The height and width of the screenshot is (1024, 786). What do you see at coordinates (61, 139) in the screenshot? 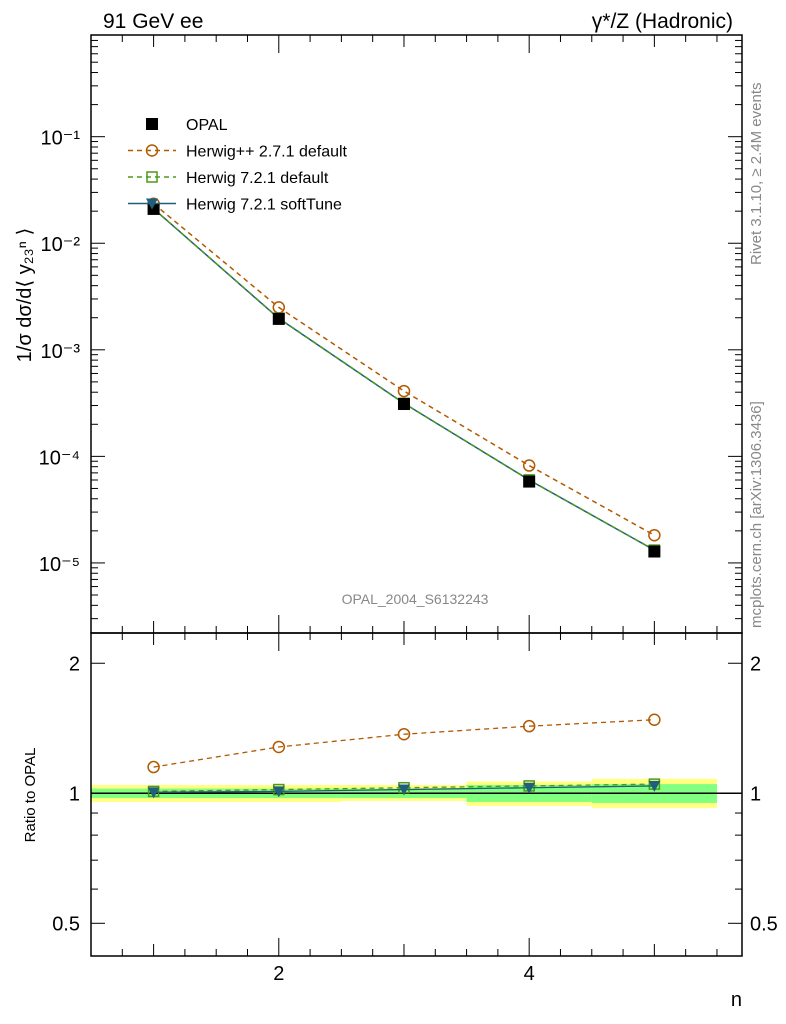
I see `main-y-tick-label: 10⁻¹` at bounding box center [61, 139].